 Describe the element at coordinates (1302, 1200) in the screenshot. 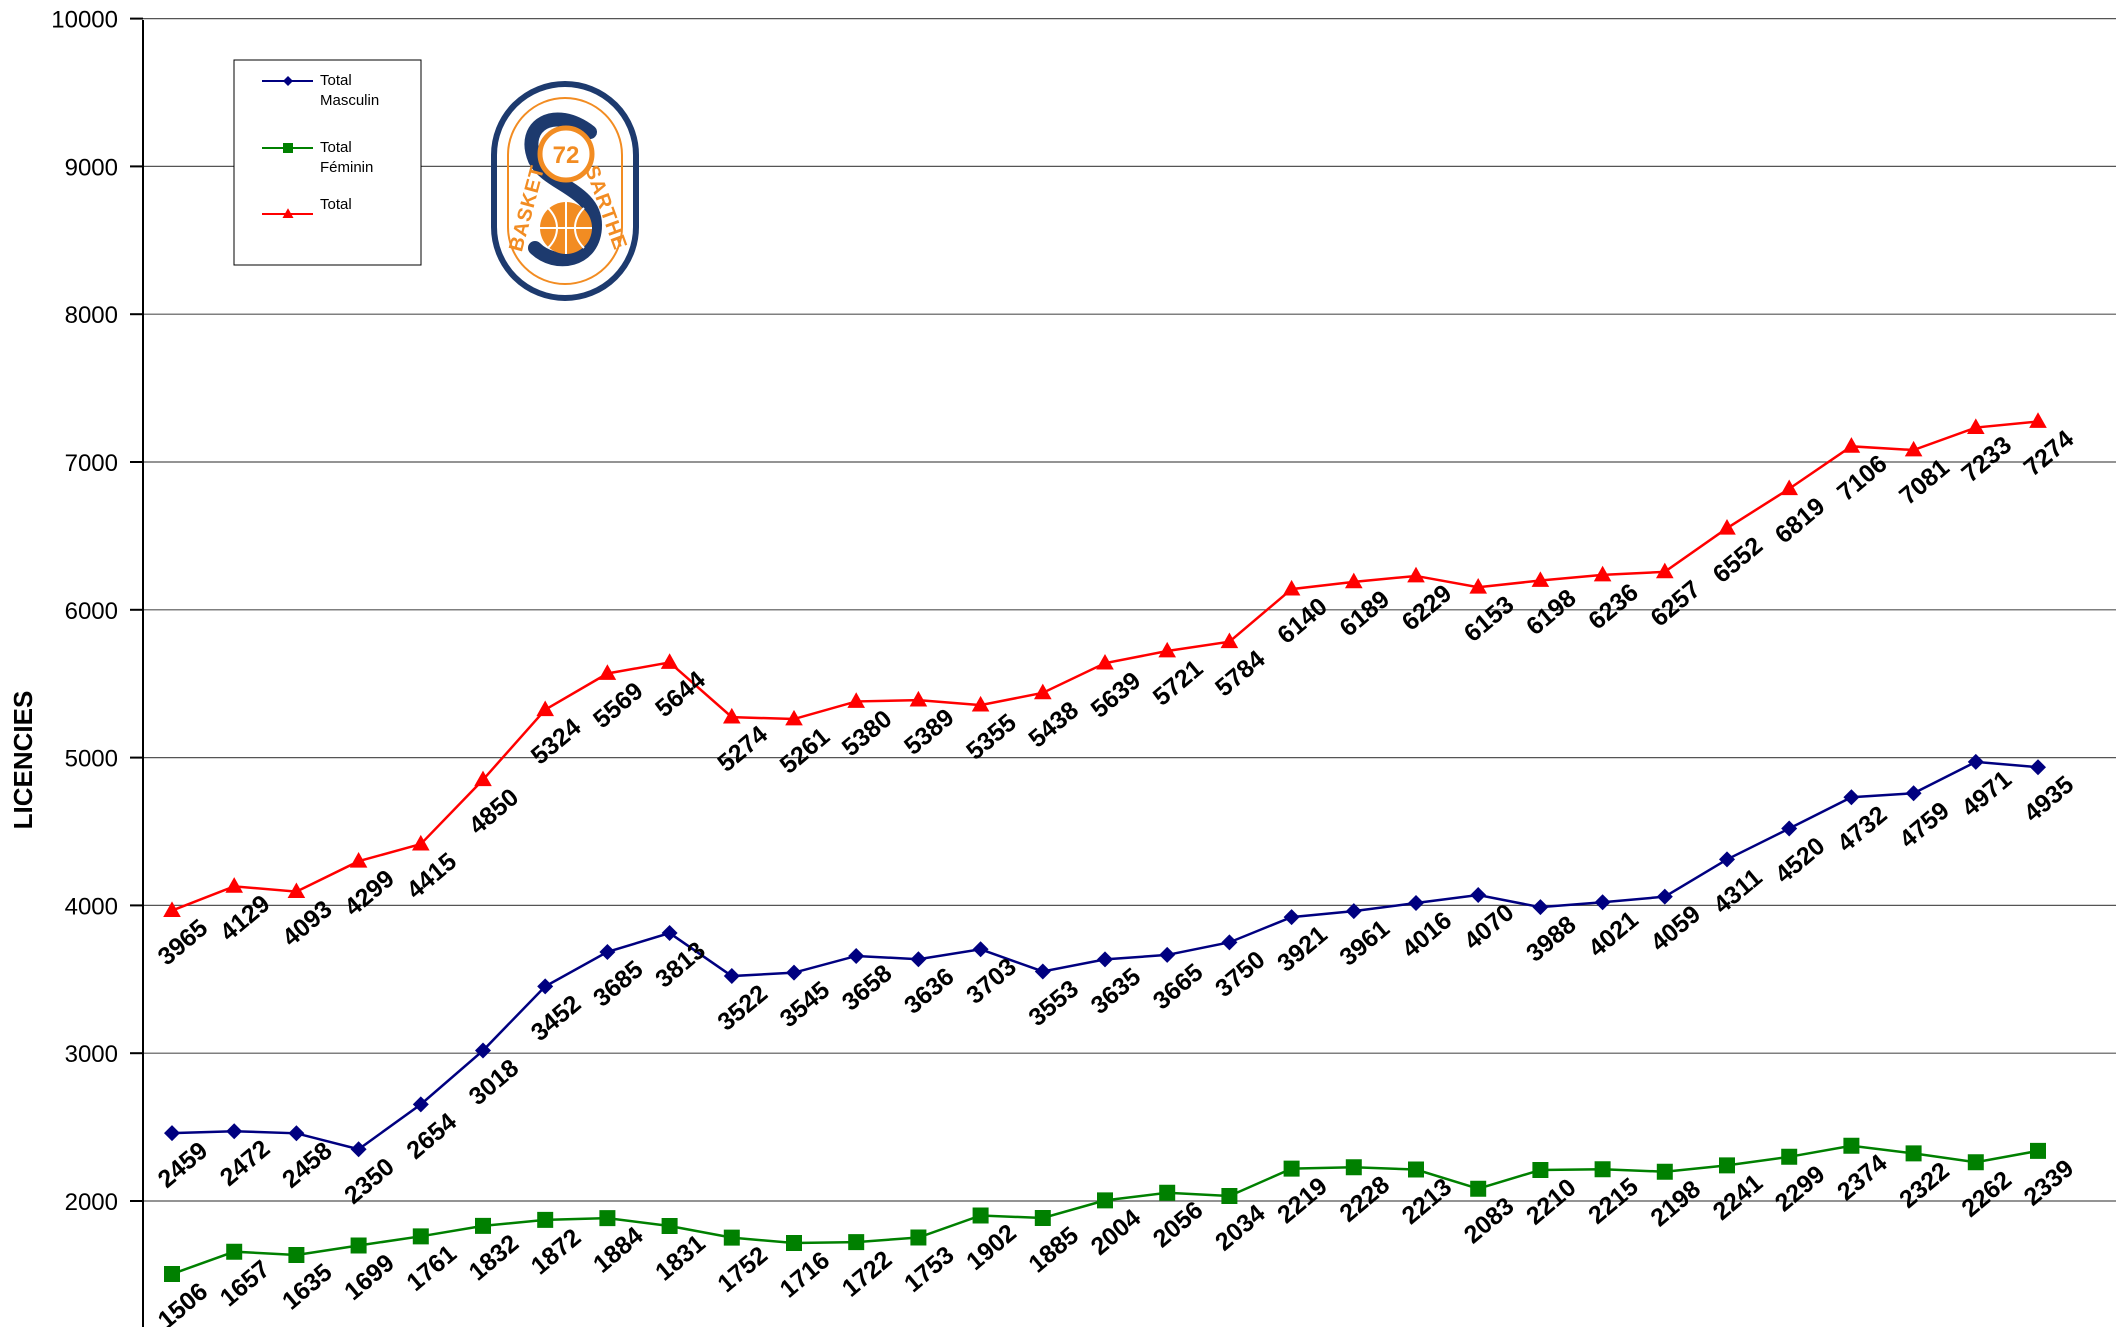

I see `data-label-feminin: 2219` at that location.